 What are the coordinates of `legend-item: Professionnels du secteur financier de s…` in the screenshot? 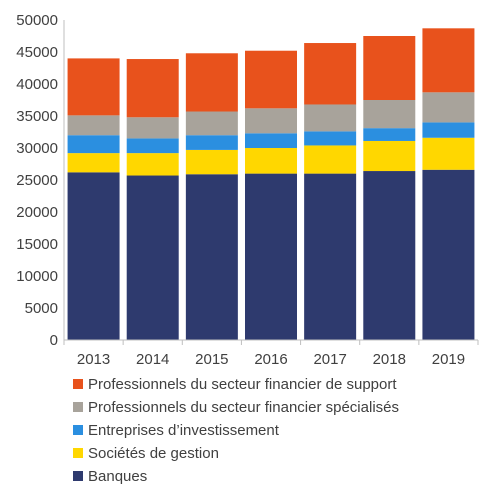 It's located at (235, 384).